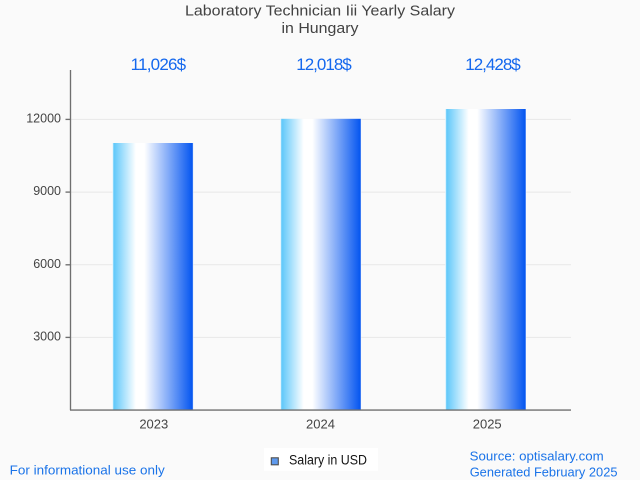  I want to click on svg-text: 3000, so click(47, 337).